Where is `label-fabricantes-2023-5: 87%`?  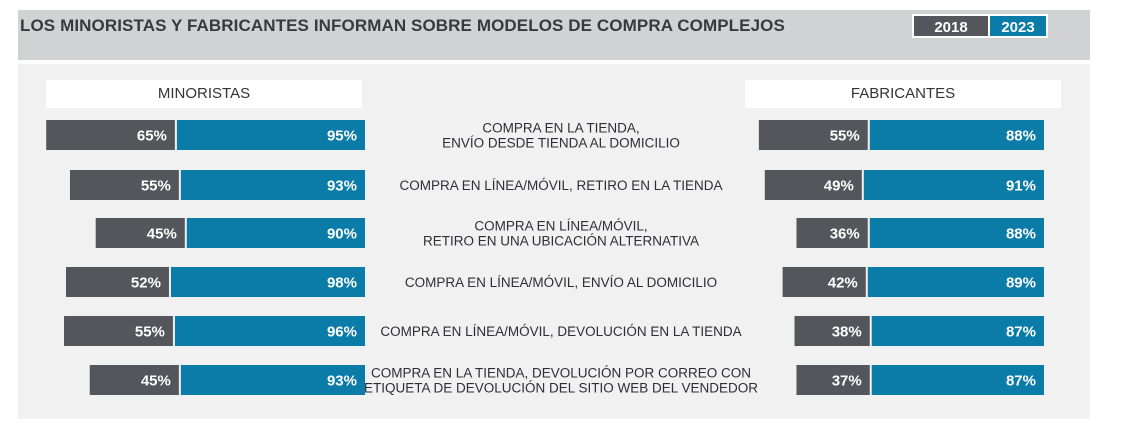
label-fabricantes-2023-5: 87% is located at coordinates (1021, 381).